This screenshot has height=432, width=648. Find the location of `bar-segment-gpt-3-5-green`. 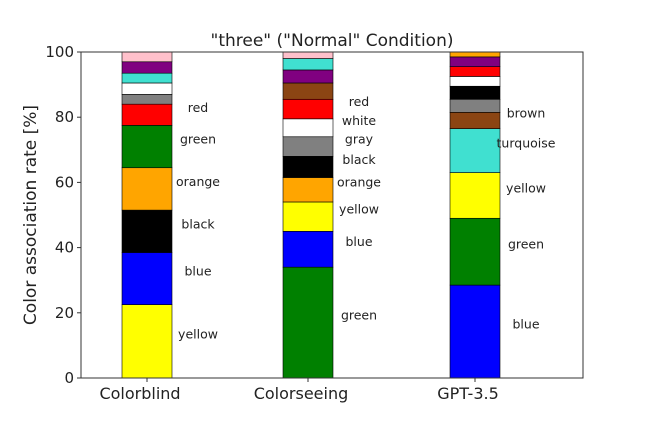

bar-segment-gpt-3-5-green is located at coordinates (475, 251).